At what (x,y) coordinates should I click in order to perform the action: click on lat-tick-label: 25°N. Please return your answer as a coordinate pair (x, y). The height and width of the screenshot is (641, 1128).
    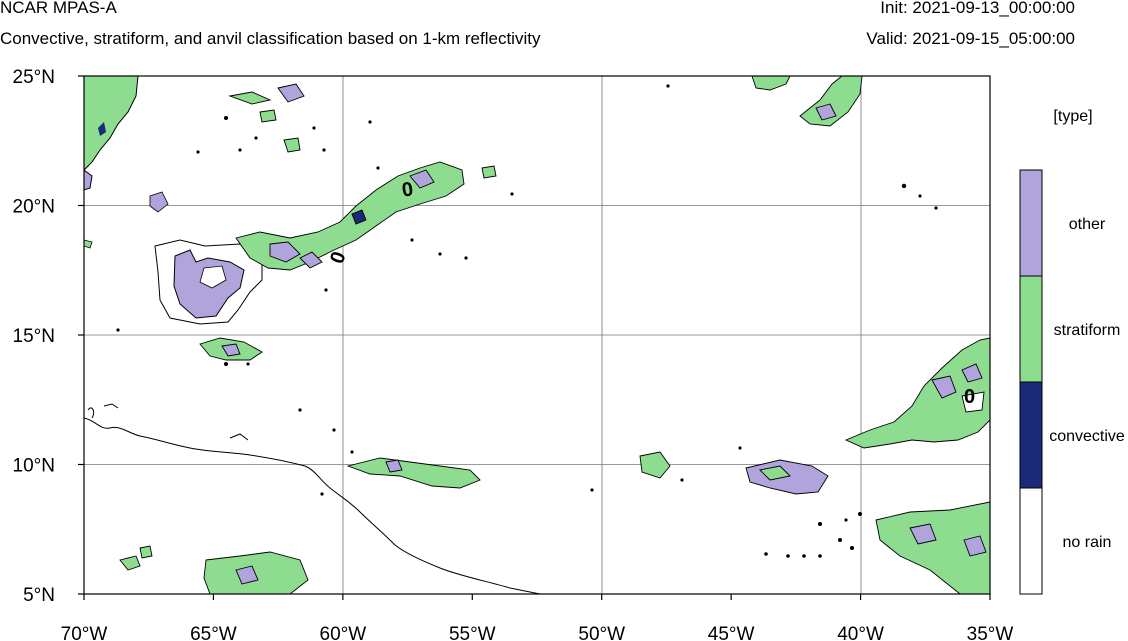
    Looking at the image, I should click on (34, 77).